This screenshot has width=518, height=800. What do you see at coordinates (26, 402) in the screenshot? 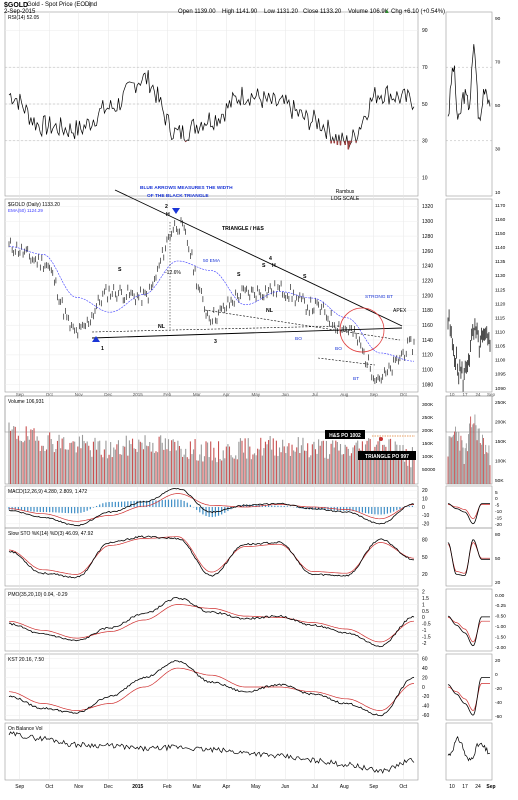
I see `volume-label: Volume 106,931` at bounding box center [26, 402].